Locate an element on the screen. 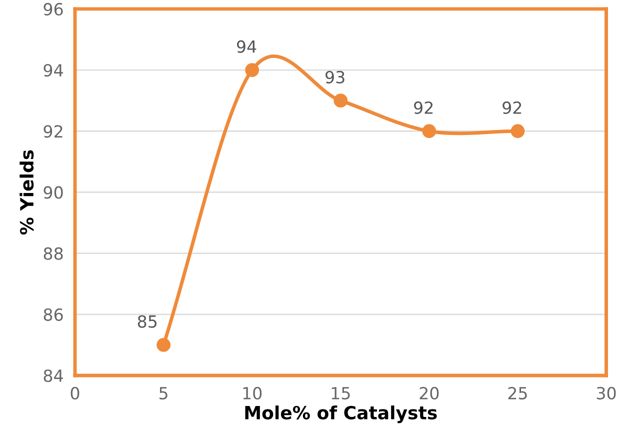  x-axis-title: Mole% of Catalysts is located at coordinates (341, 415).